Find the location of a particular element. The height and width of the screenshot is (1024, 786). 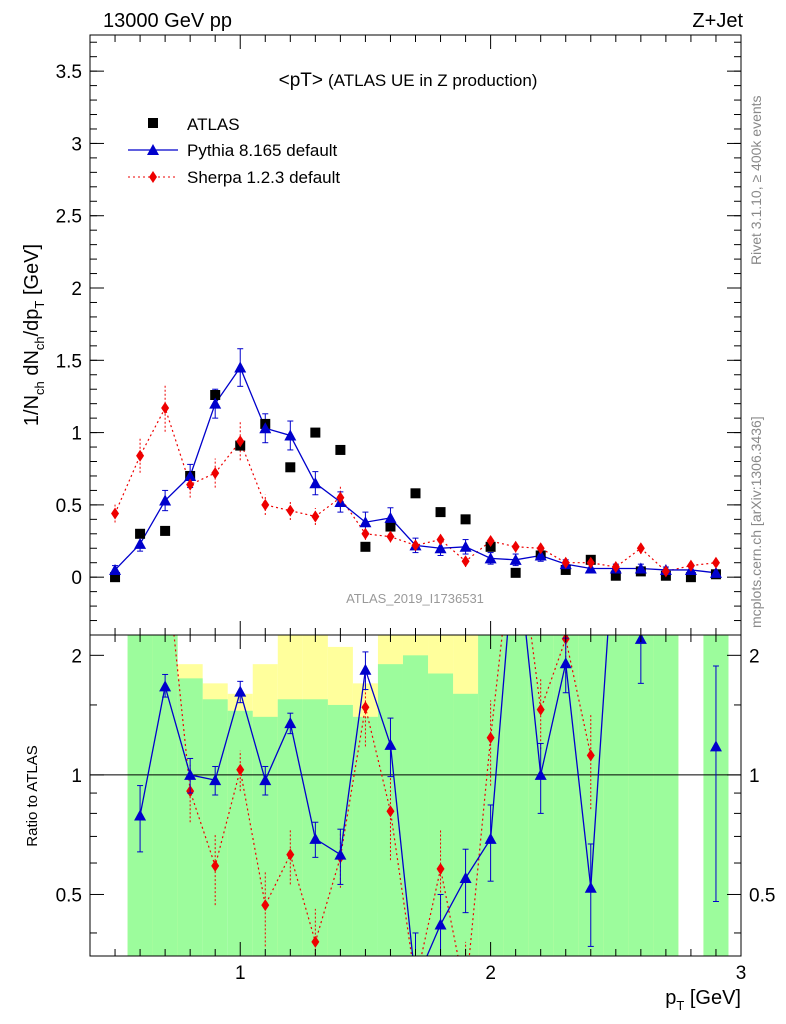

rivet-label: Rivet 3.1.10, ≥ 400k events is located at coordinates (756, 180).